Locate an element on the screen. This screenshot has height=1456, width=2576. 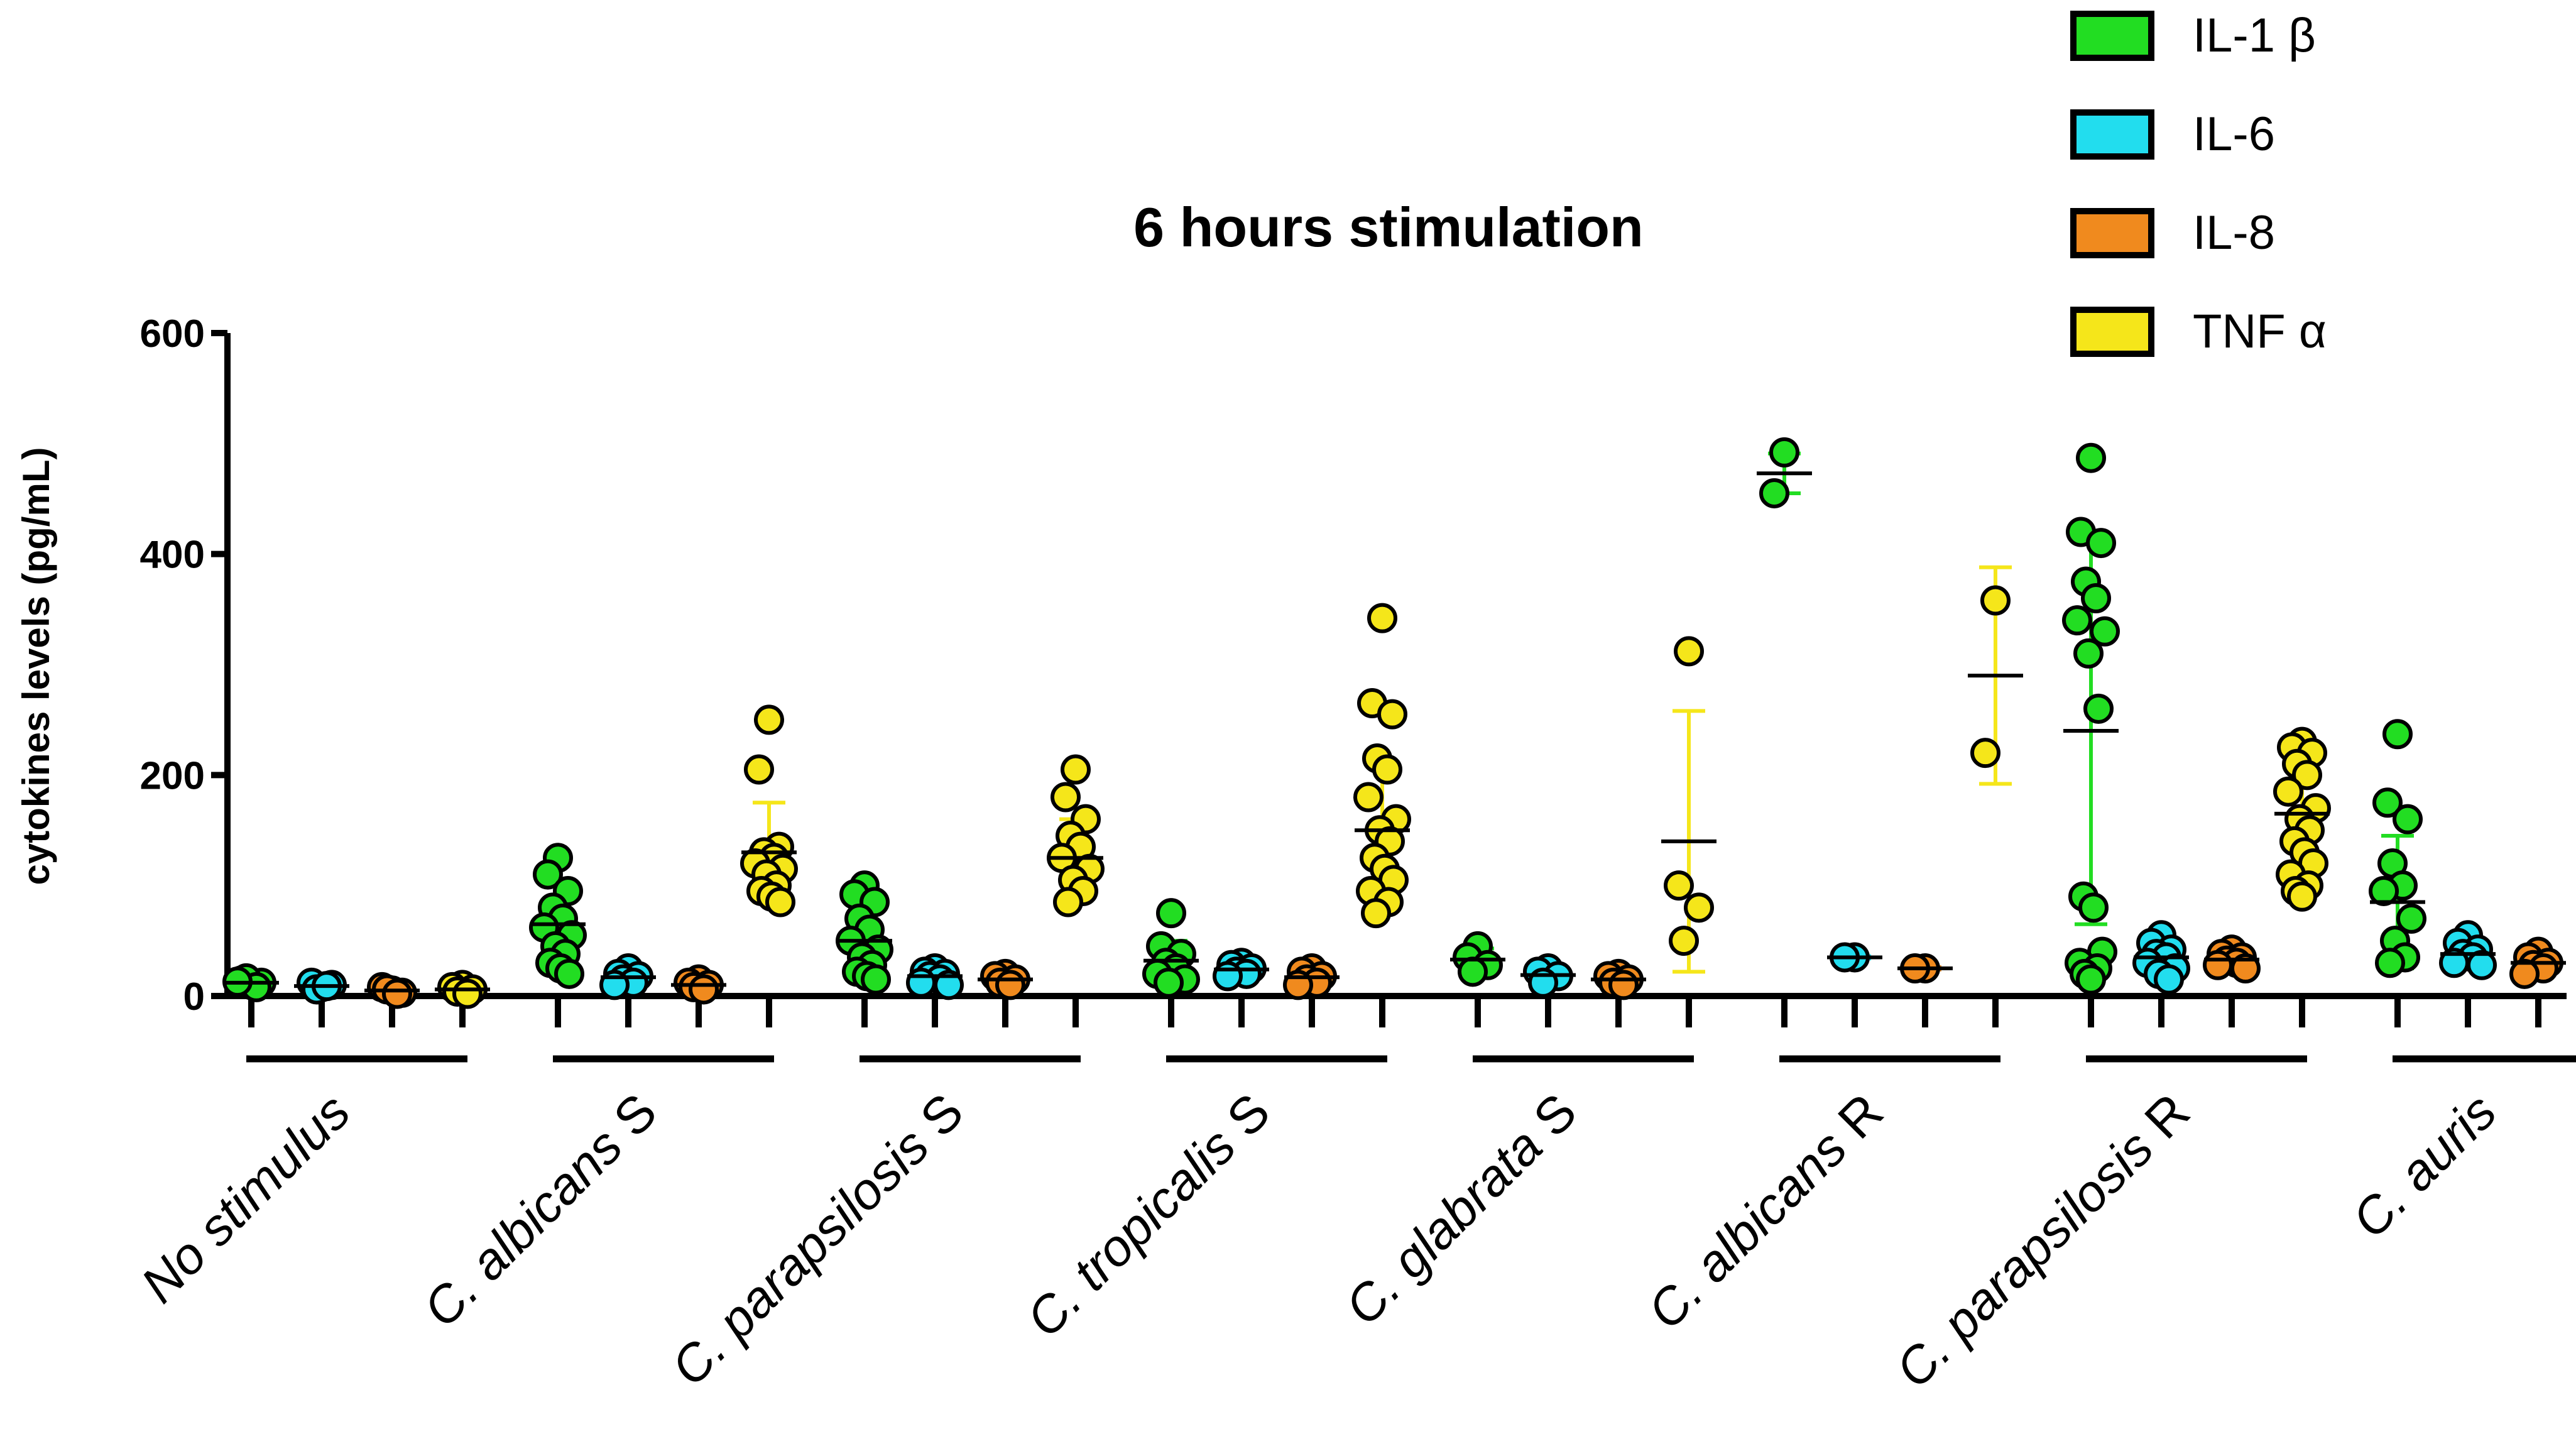
x-tick-label: C. albicans S is located at coordinates (540, 1210).